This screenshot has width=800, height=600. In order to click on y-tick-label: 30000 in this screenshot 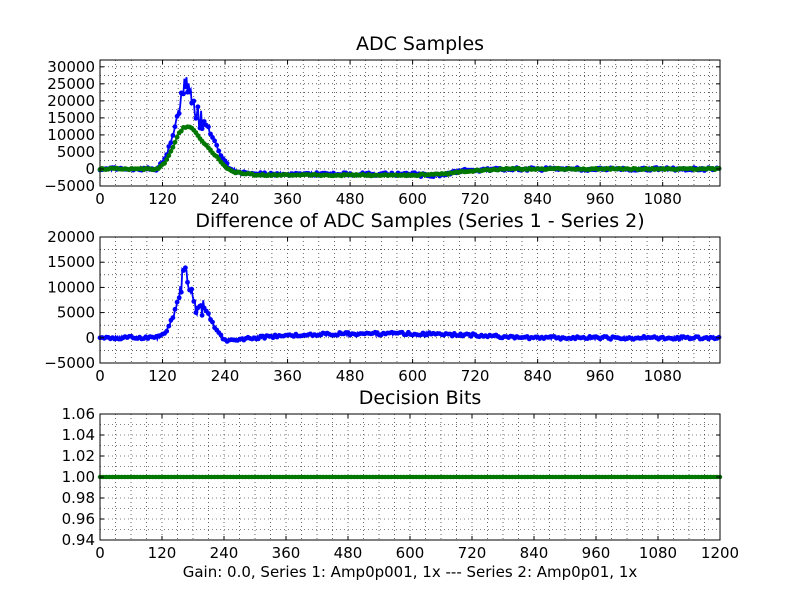, I will do `click(71, 67)`.